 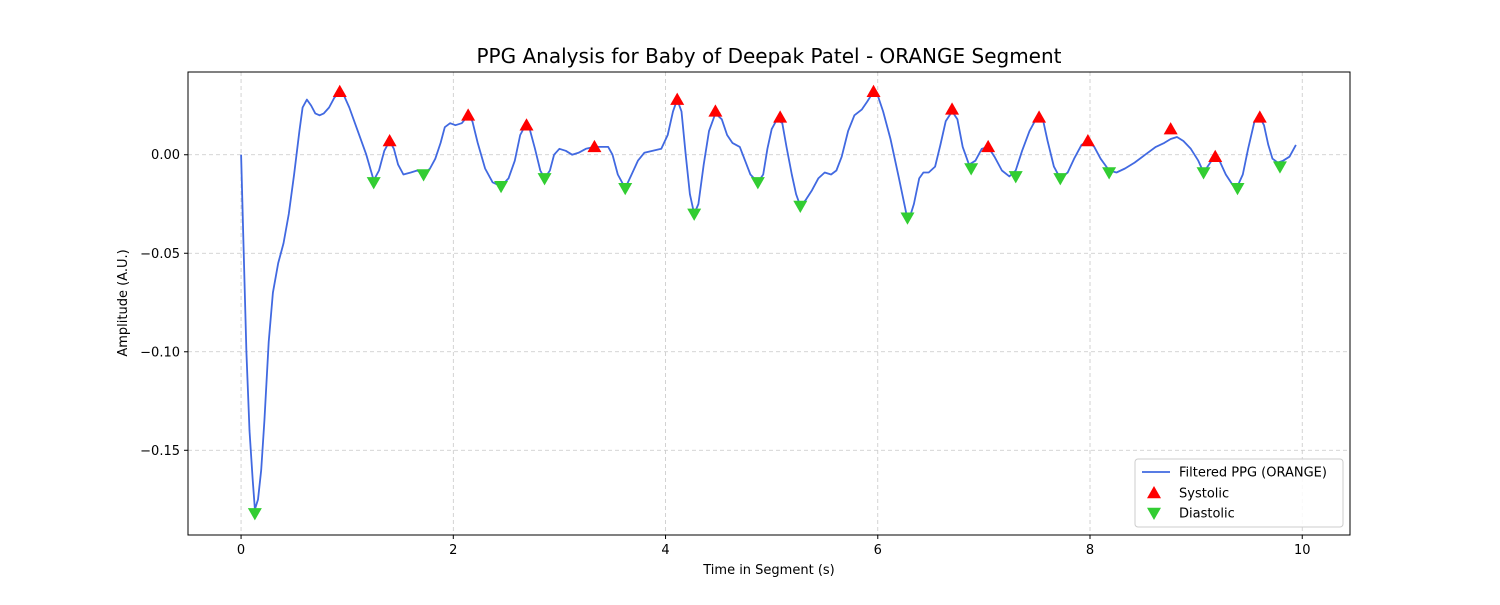 What do you see at coordinates (453, 550) in the screenshot?
I see `x-tick-label: 2` at bounding box center [453, 550].